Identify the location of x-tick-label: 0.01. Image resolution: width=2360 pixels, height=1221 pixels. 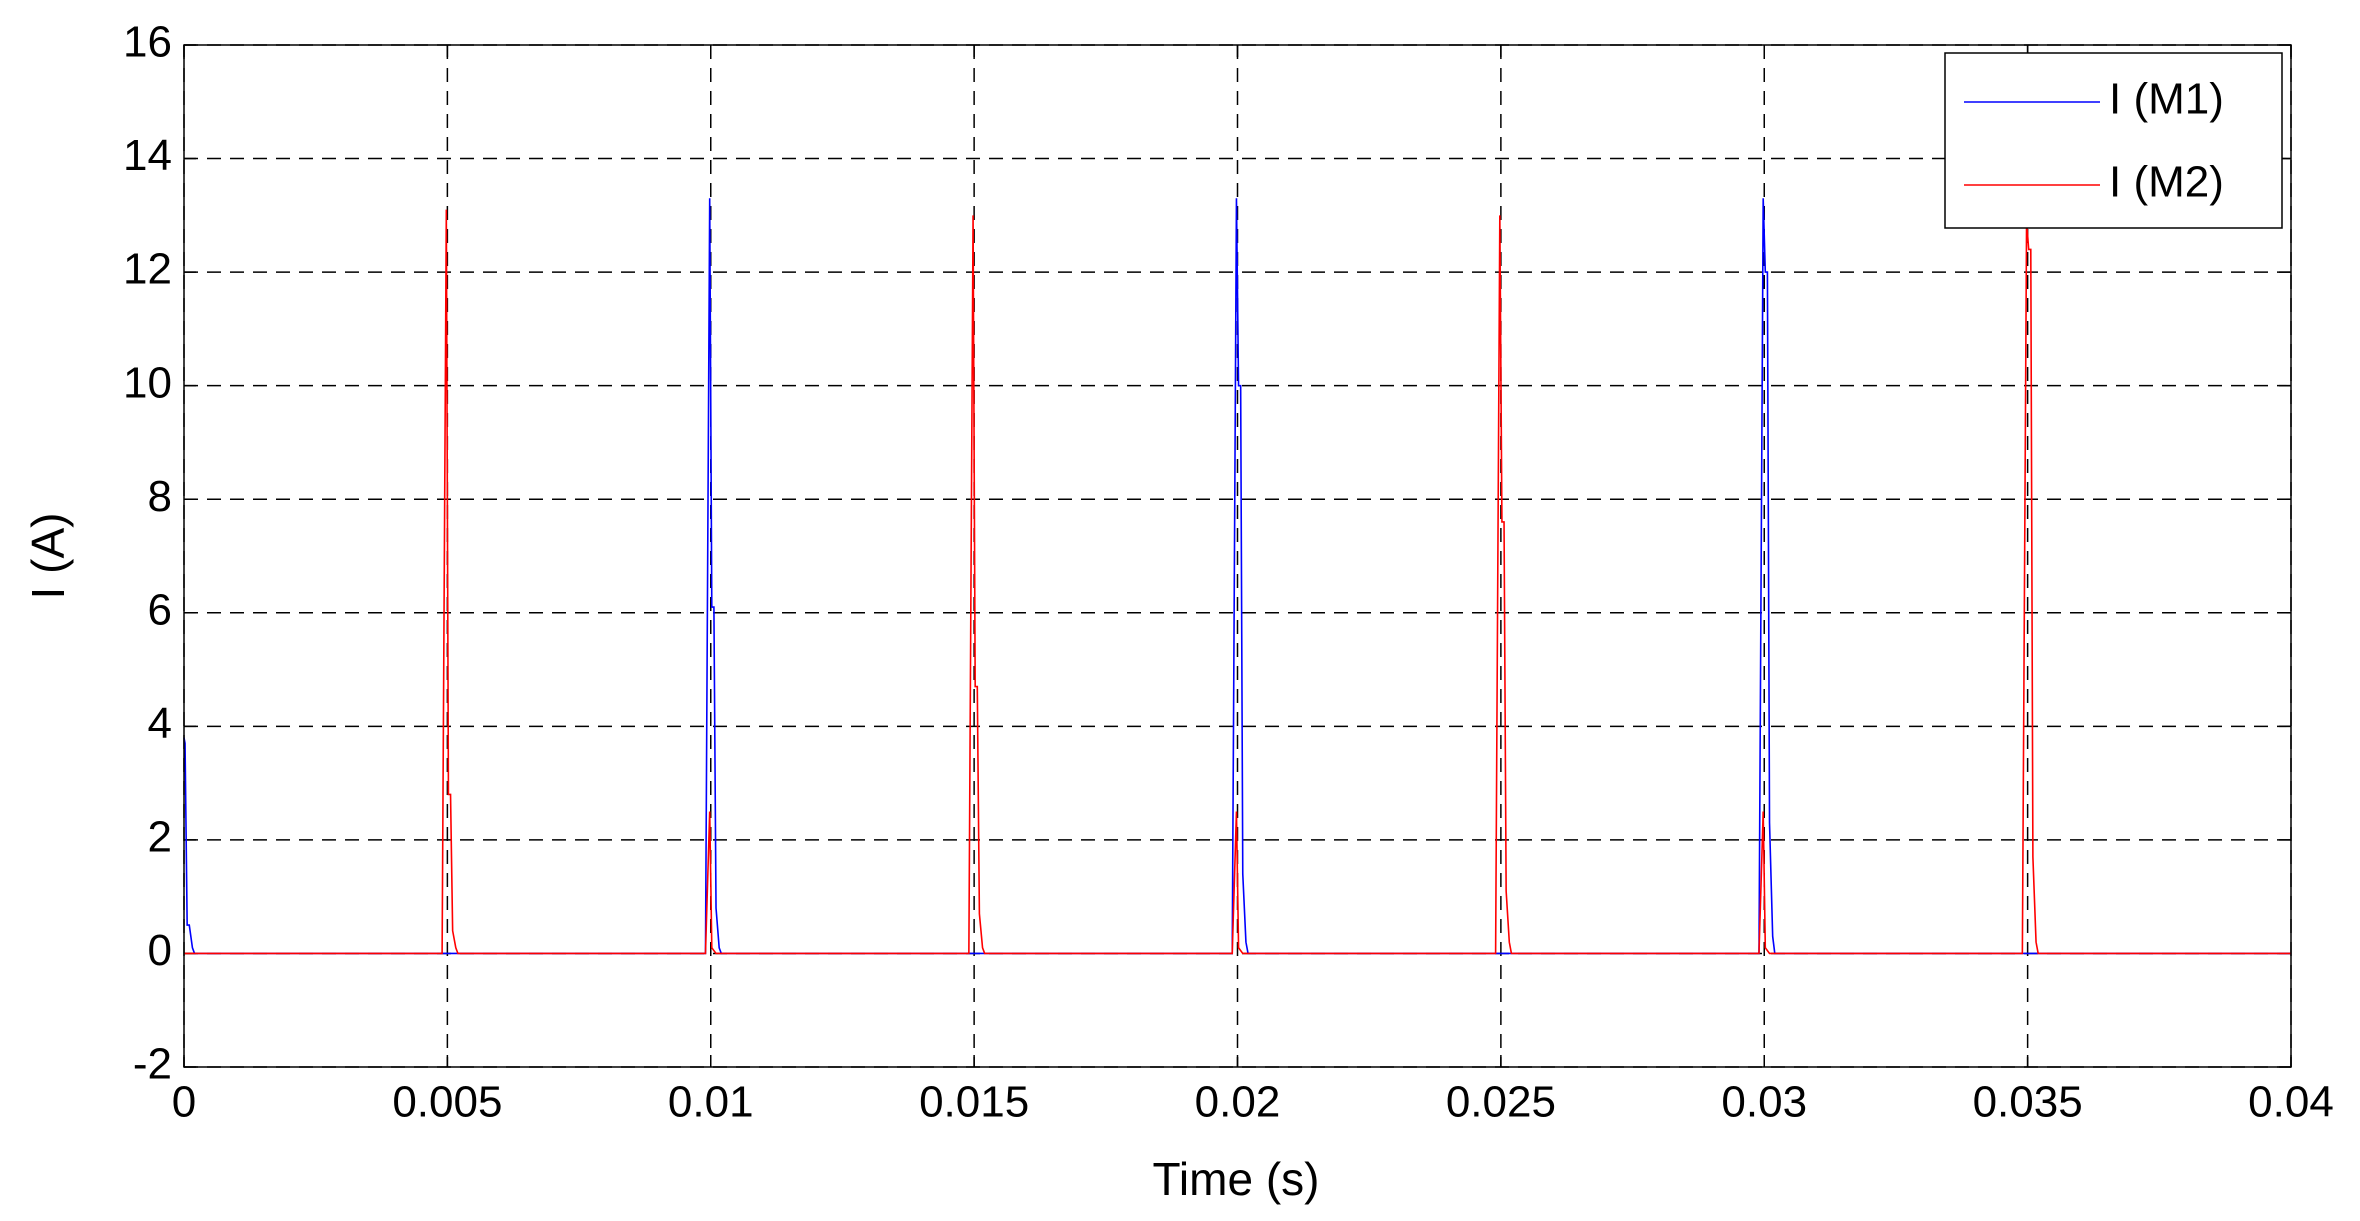
(711, 1102).